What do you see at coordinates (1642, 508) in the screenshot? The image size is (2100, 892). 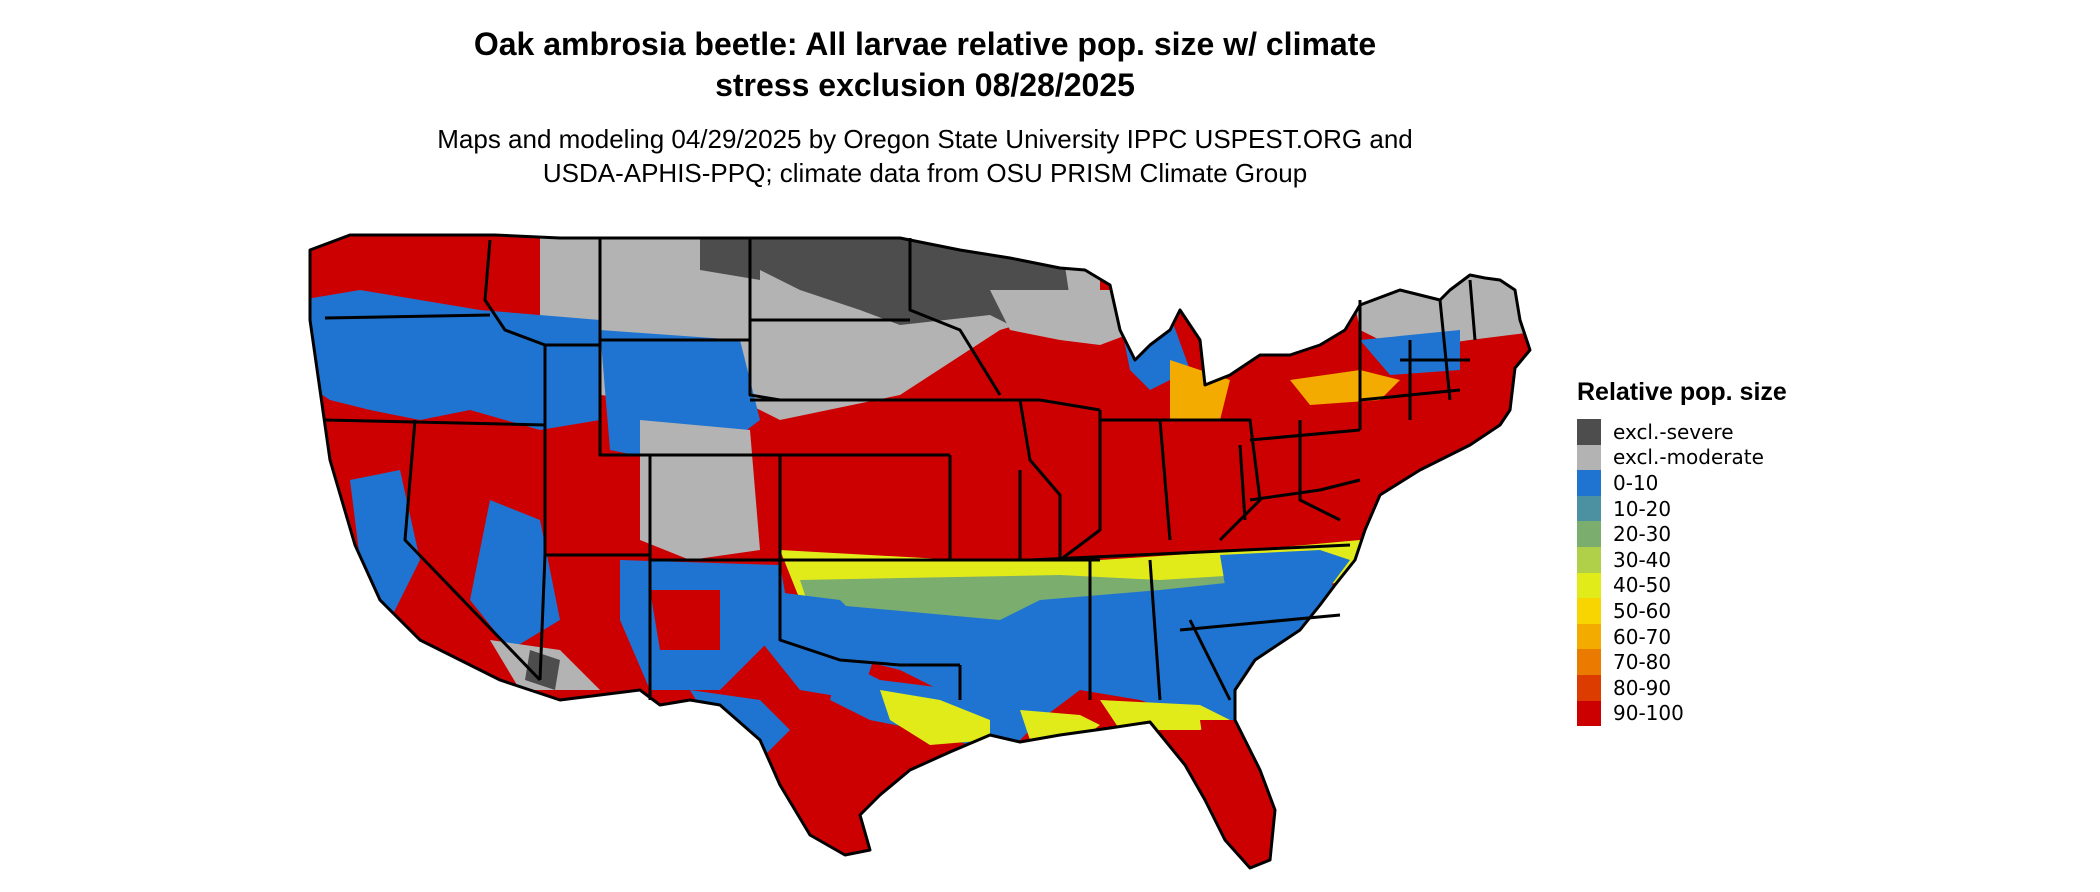 I see `legend-label: 10-20` at bounding box center [1642, 508].